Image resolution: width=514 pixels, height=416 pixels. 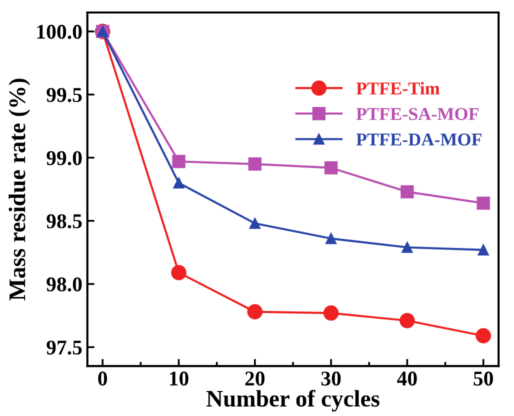 What do you see at coordinates (331, 379) in the screenshot?
I see `x-tick-label: 30` at bounding box center [331, 379].